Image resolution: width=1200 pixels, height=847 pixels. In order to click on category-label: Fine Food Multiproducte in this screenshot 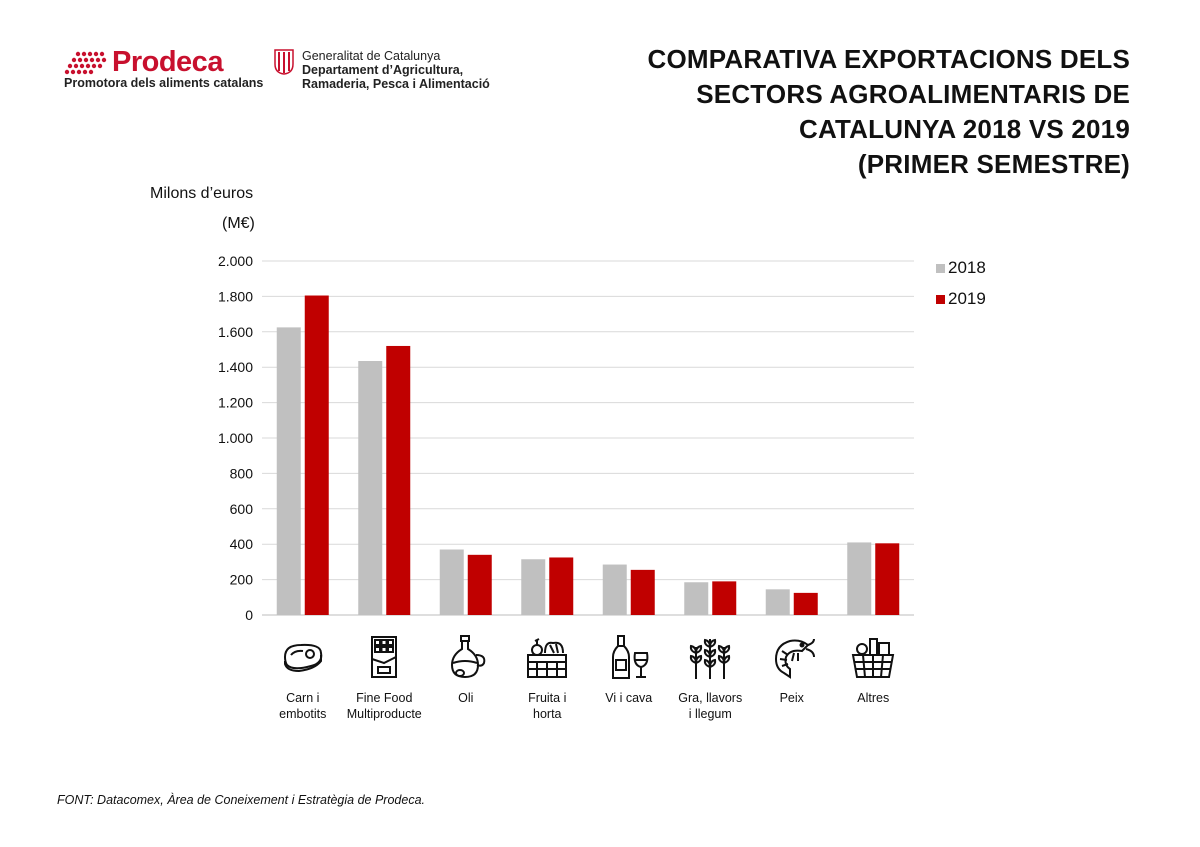, I will do `click(384, 706)`.